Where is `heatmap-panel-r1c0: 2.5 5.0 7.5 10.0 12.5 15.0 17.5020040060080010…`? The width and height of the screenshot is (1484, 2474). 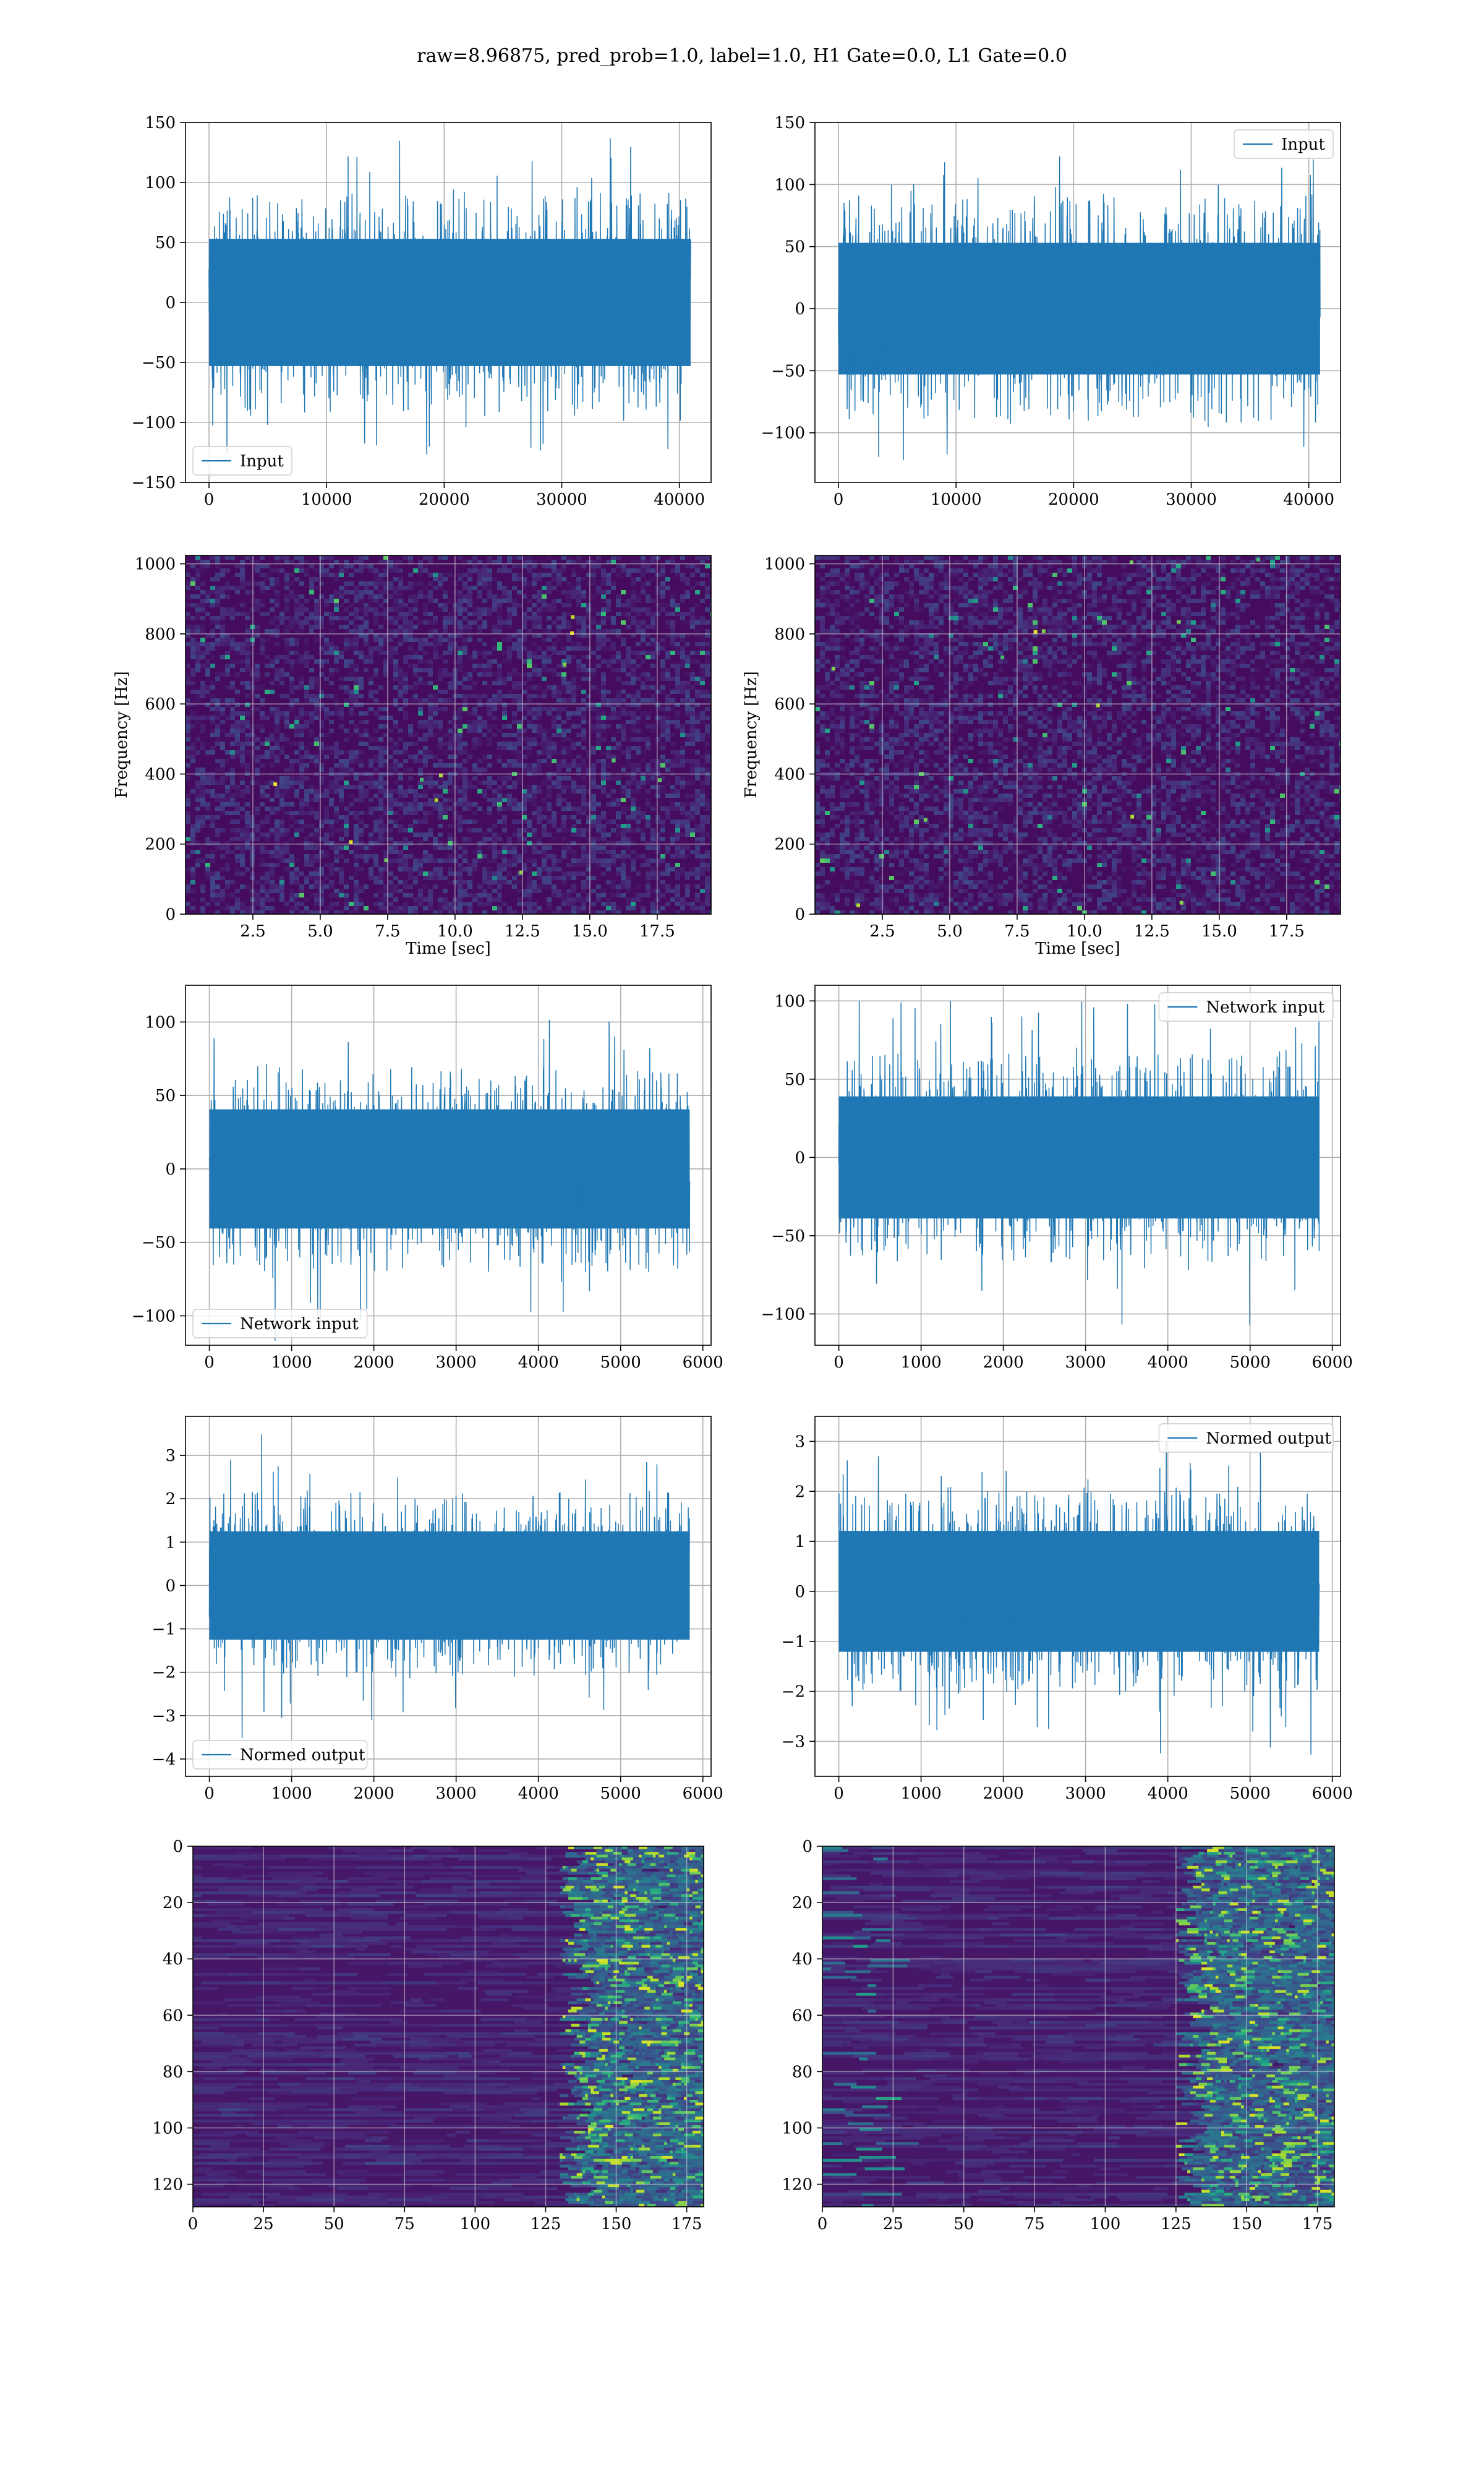
heatmap-panel-r1c0: 2.5 5.0 7.5 10.0 12.5 15.0 17.5020040060080010… is located at coordinates (412, 757).